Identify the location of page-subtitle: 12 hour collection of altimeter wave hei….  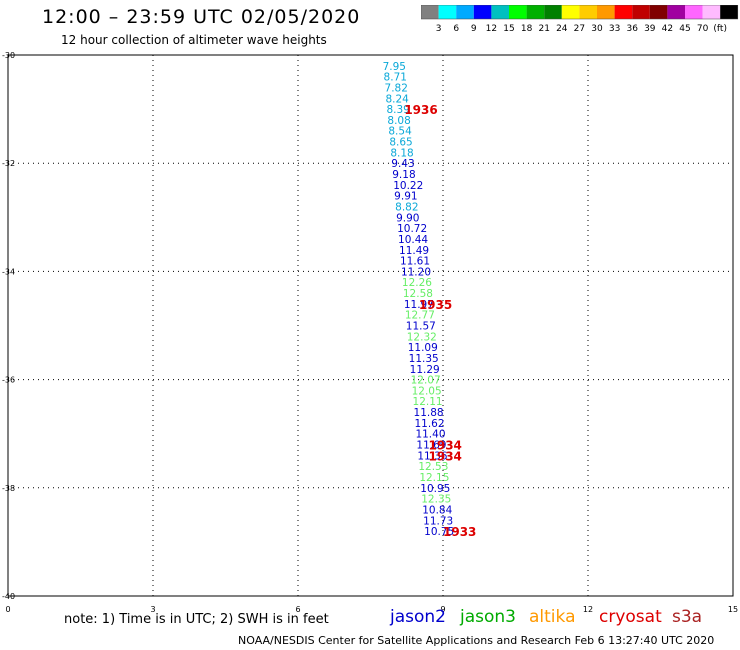
(194, 40).